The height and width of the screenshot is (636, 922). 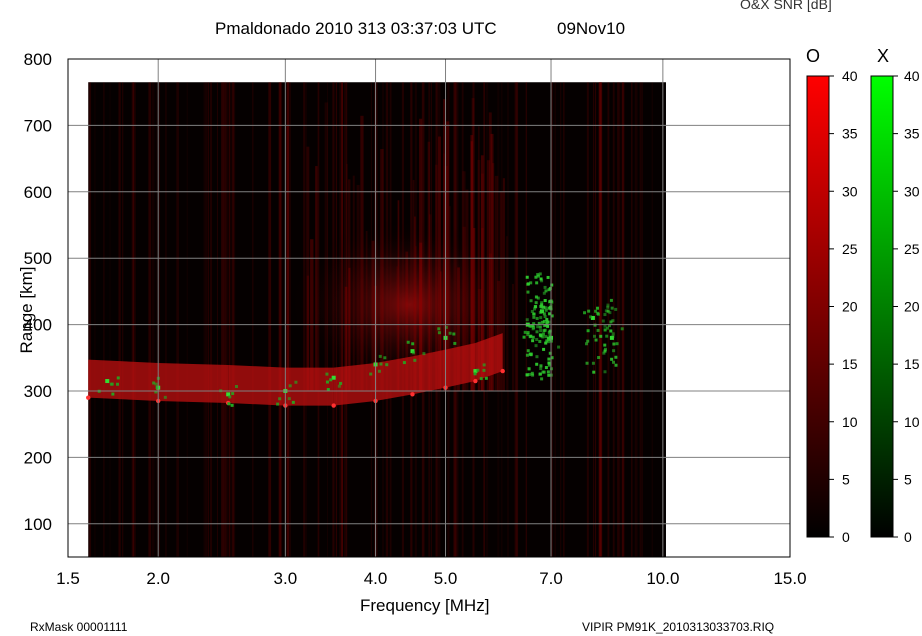 I want to click on x-colorbar, so click(x=882, y=306).